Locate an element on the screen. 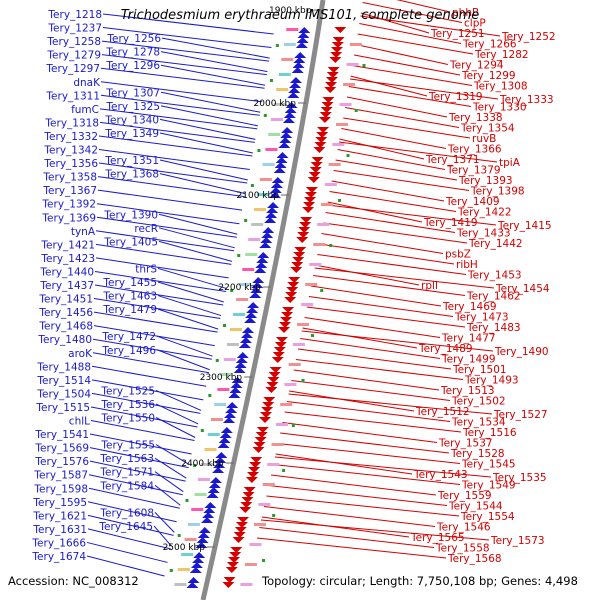 This screenshot has width=600, height=600. gene-label: Tery_1453 is located at coordinates (494, 276).